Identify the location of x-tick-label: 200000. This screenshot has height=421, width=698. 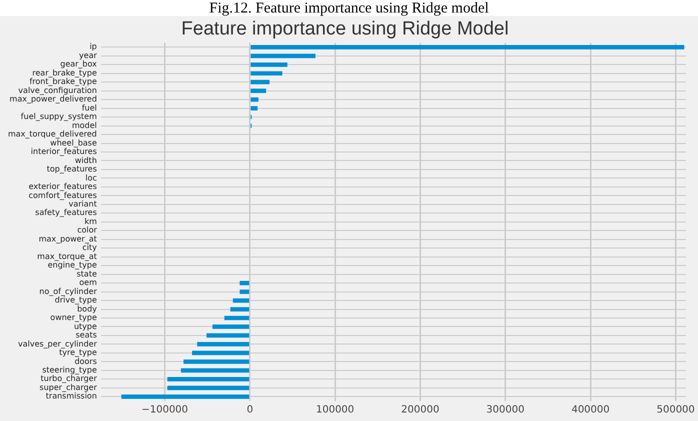
(420, 410).